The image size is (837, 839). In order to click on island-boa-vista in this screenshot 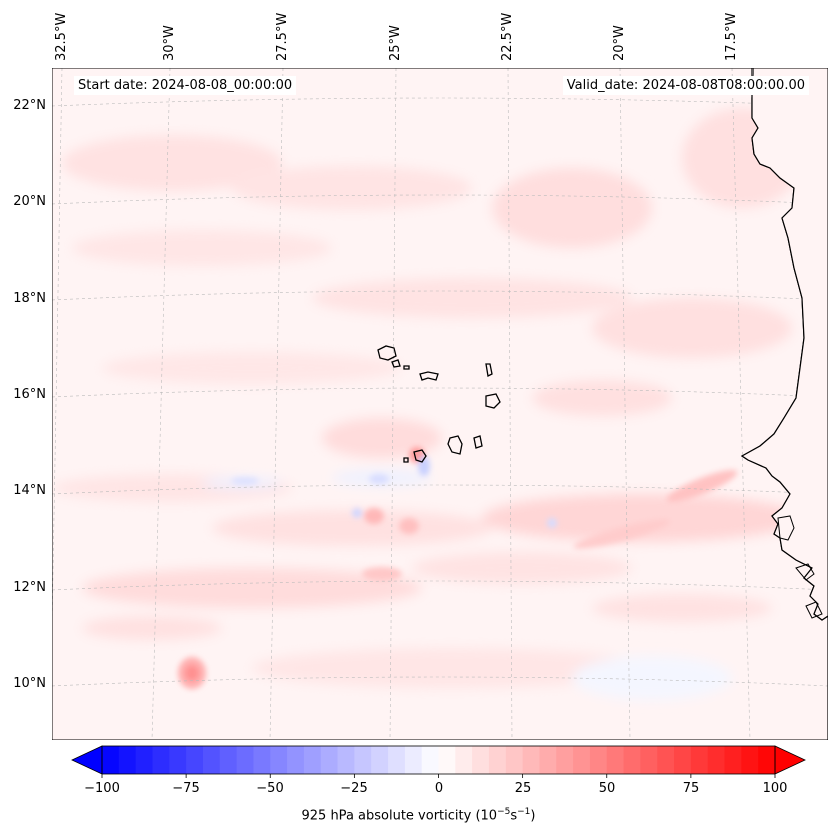, I will do `click(493, 401)`.